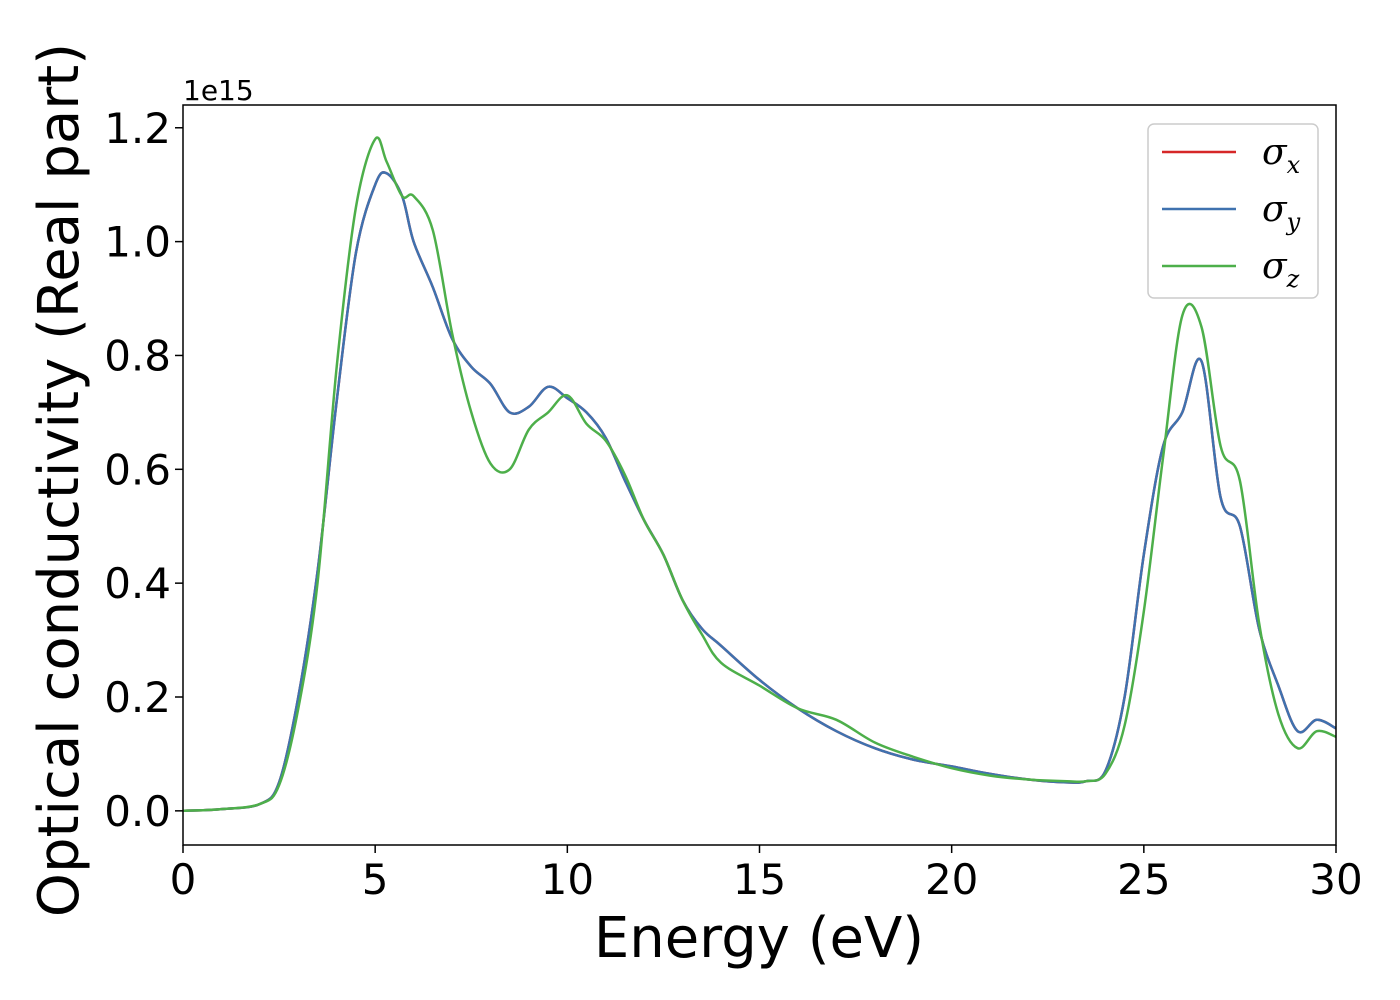 The height and width of the screenshot is (1000, 1400). Describe the element at coordinates (1335, 879) in the screenshot. I see `x-tick-label: 30` at that location.